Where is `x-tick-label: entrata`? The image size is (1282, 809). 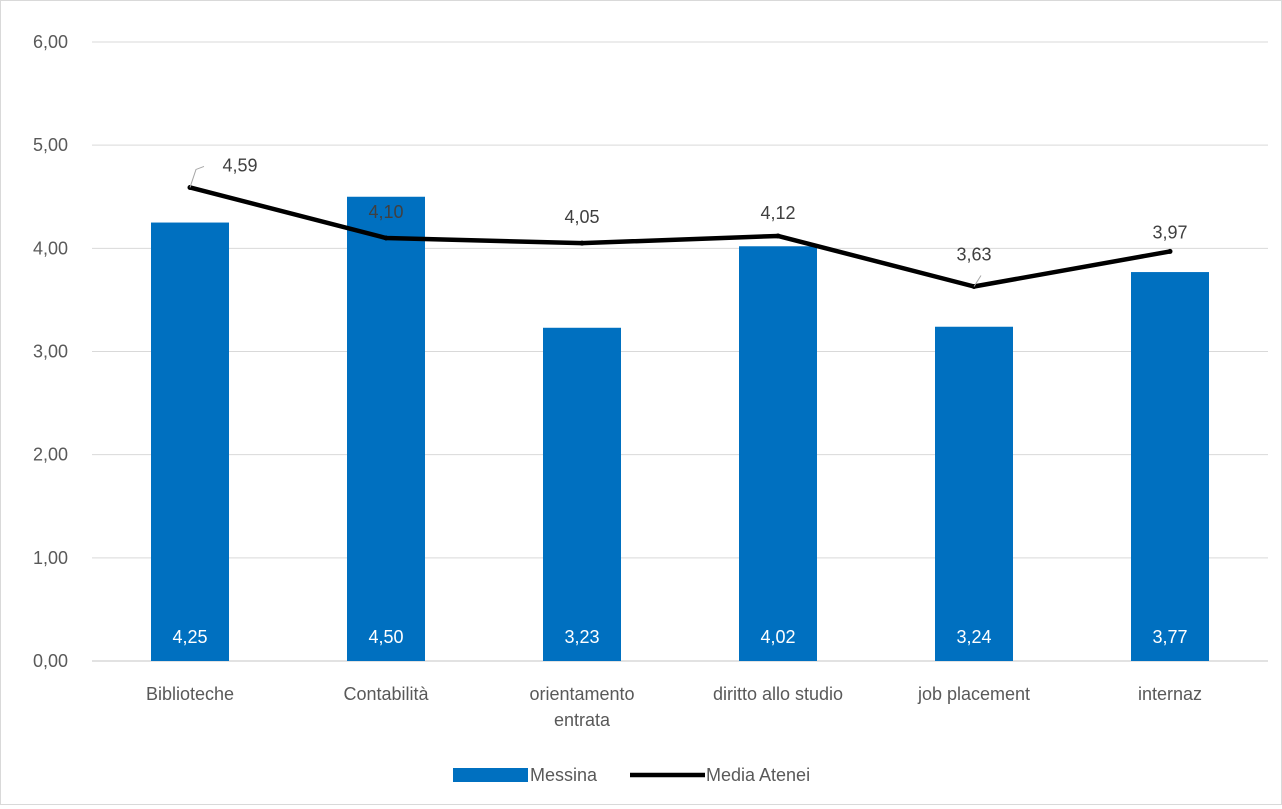
x-tick-label: entrata is located at coordinates (582, 720).